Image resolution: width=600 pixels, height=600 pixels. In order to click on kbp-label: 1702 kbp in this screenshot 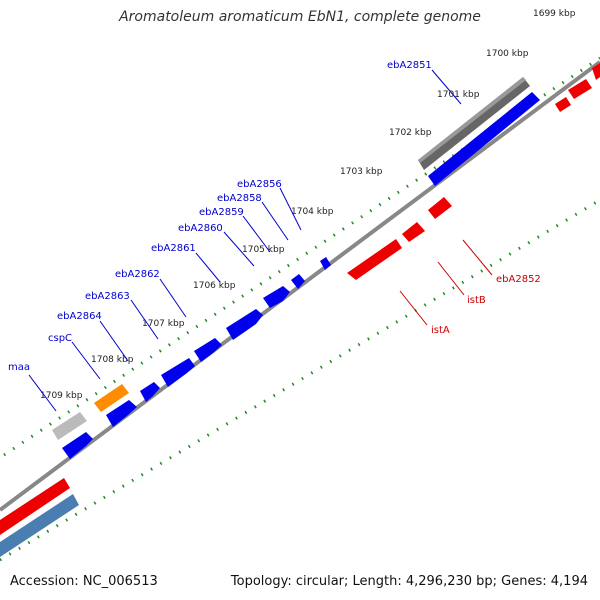, I will do `click(410, 133)`.